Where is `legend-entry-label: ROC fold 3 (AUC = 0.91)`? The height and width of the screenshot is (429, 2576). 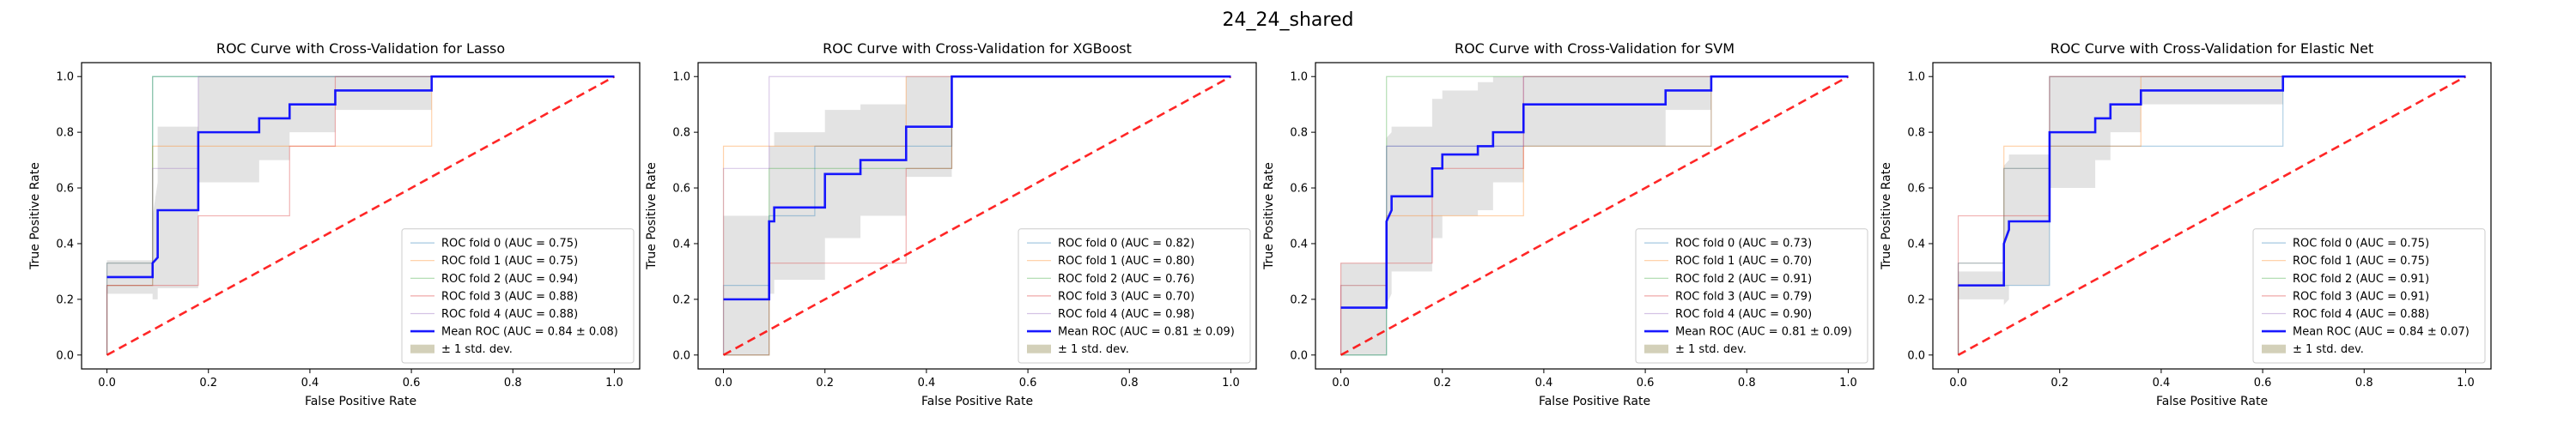
legend-entry-label: ROC fold 3 (AUC = 0.91) is located at coordinates (2361, 297).